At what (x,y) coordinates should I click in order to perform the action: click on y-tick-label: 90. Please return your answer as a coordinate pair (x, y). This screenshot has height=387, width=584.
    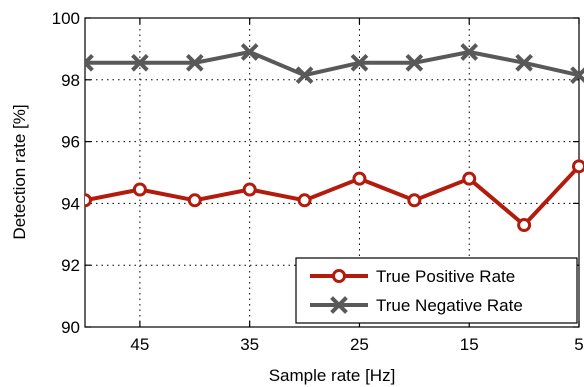
    Looking at the image, I should click on (70, 327).